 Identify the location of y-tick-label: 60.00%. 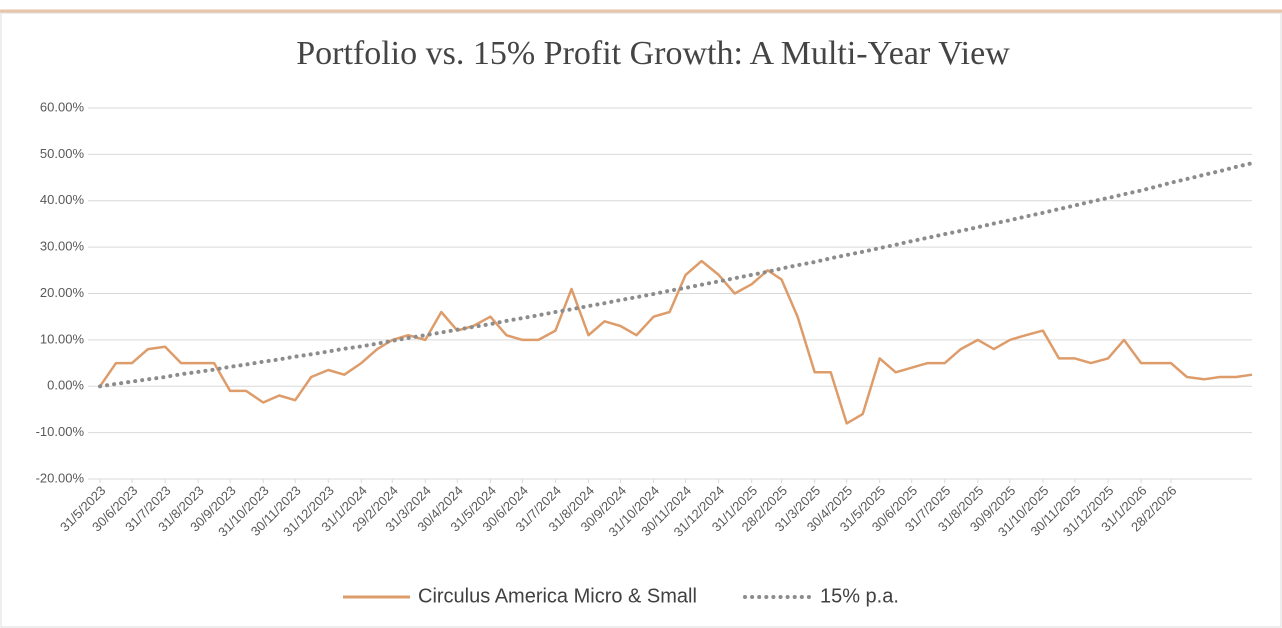
(62, 106).